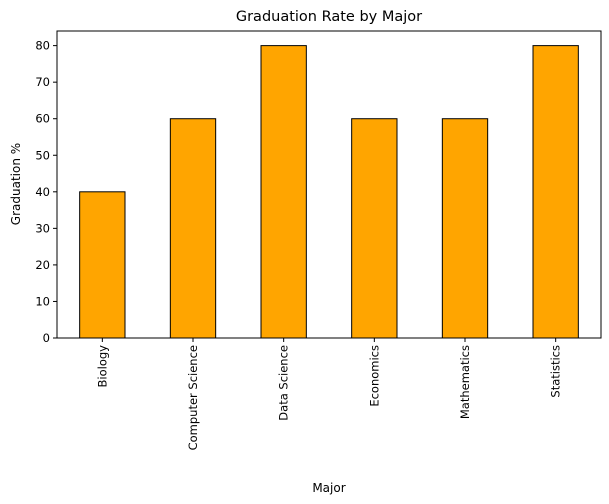 This screenshot has width=609, height=504. Describe the element at coordinates (374, 376) in the screenshot. I see `x-tick-label: Economics` at that location.